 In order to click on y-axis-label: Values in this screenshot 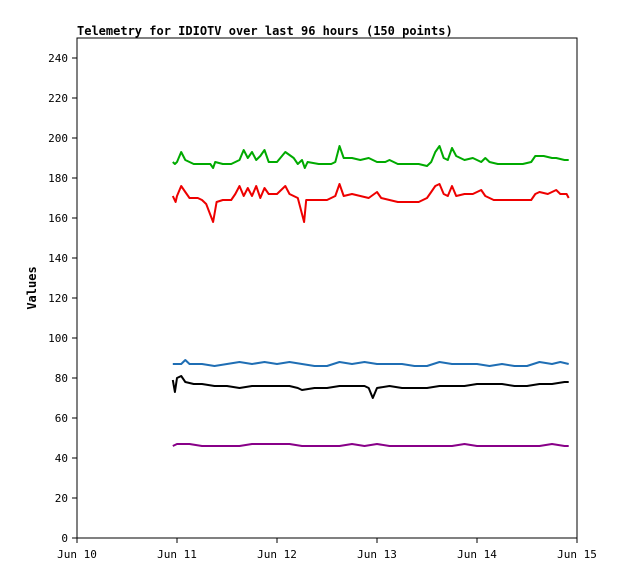, I will do `click(32, 287)`.